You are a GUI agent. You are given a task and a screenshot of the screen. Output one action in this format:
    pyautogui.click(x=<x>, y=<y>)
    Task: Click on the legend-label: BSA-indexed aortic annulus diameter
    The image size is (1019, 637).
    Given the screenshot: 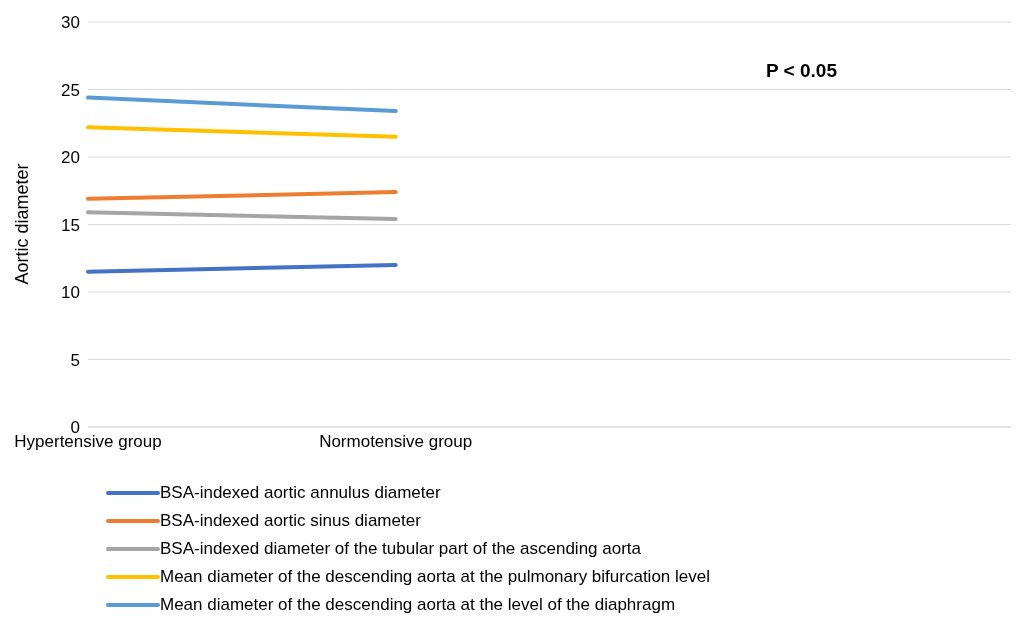 What is the action you would take?
    pyautogui.click(x=300, y=493)
    